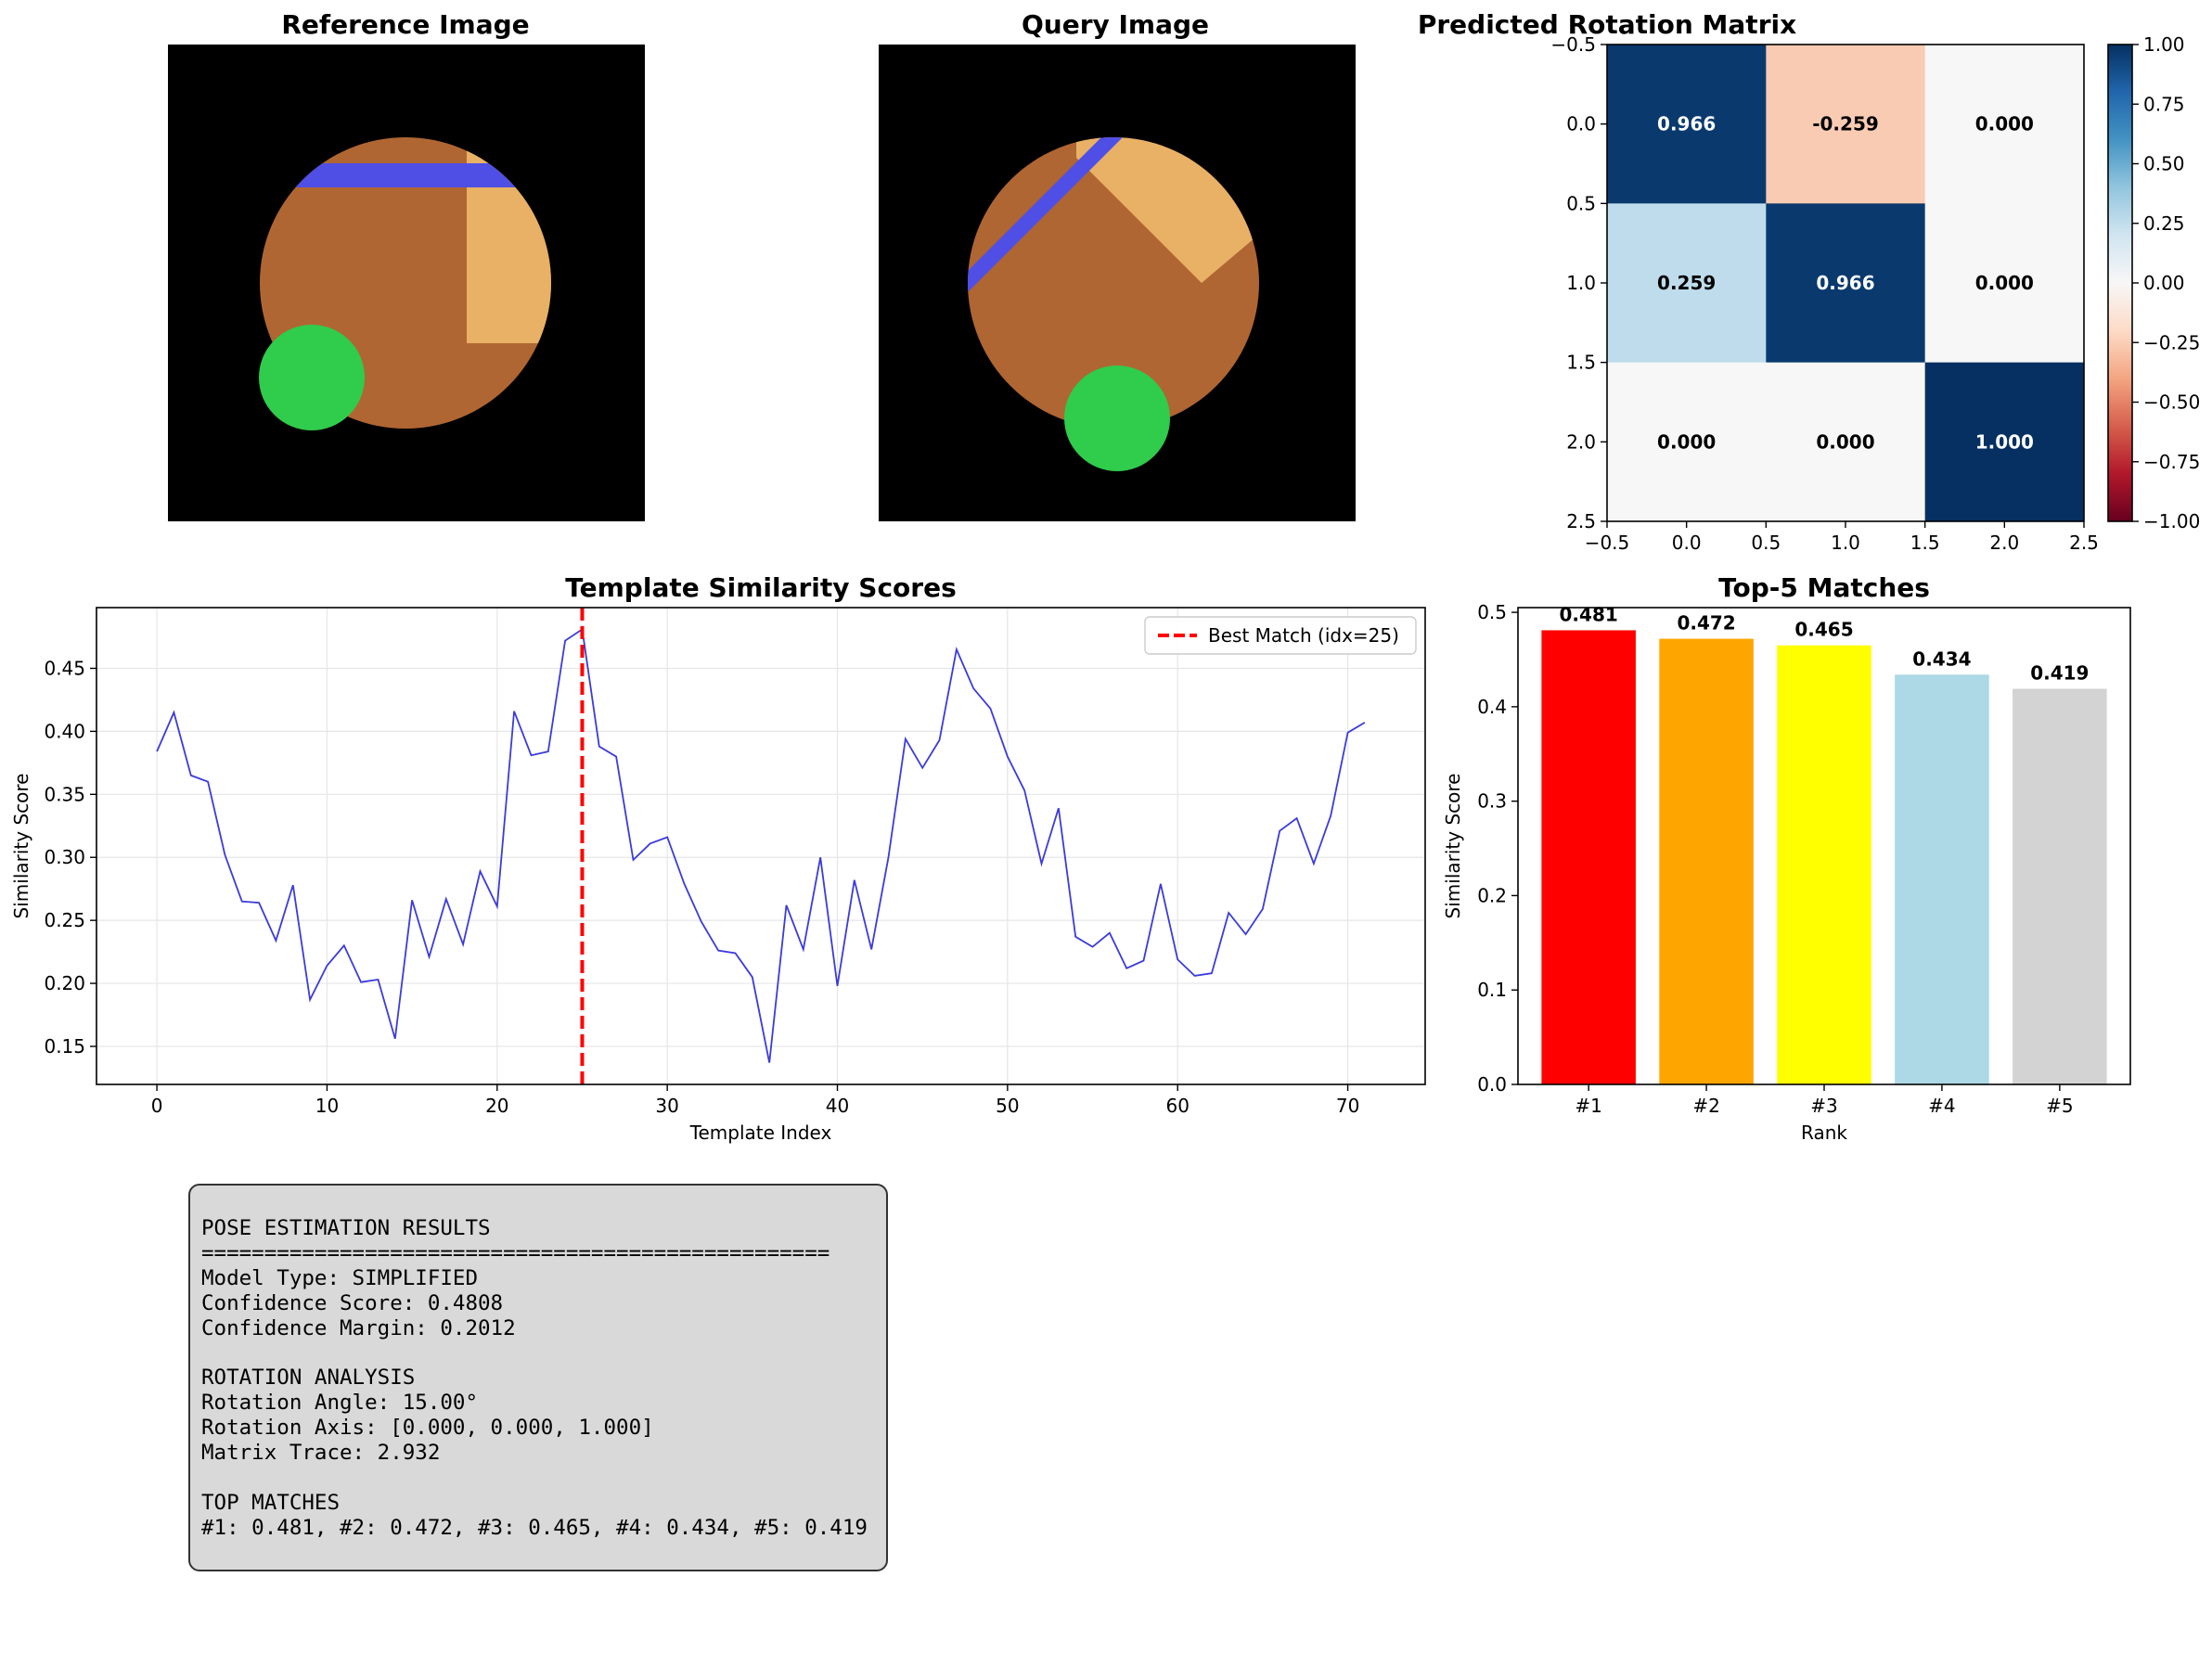 The height and width of the screenshot is (1654, 2212). Describe the element at coordinates (2084, 543) in the screenshot. I see `heatmap-x-tick-label: 2.5` at that location.